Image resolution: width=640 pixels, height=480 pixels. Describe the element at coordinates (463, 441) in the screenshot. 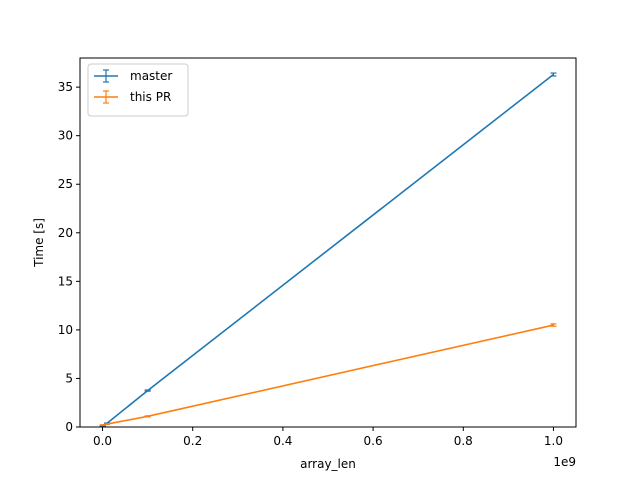

I see `x-tick-label: 0.8` at that location.